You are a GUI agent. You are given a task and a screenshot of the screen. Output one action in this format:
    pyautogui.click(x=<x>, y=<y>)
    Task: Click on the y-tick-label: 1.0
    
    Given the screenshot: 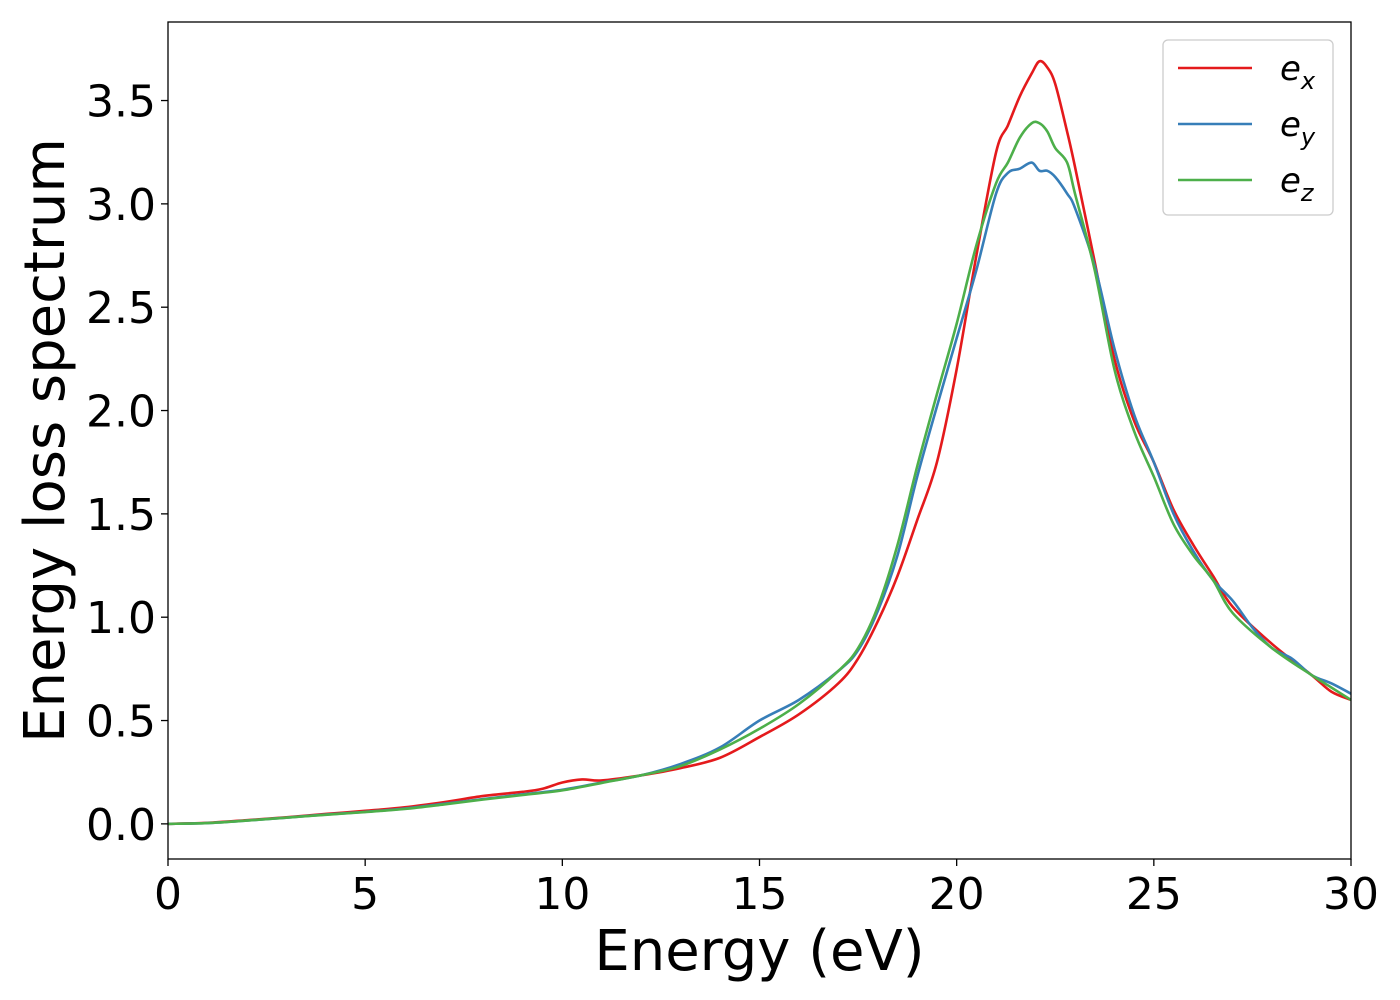 What is the action you would take?
    pyautogui.click(x=121, y=618)
    